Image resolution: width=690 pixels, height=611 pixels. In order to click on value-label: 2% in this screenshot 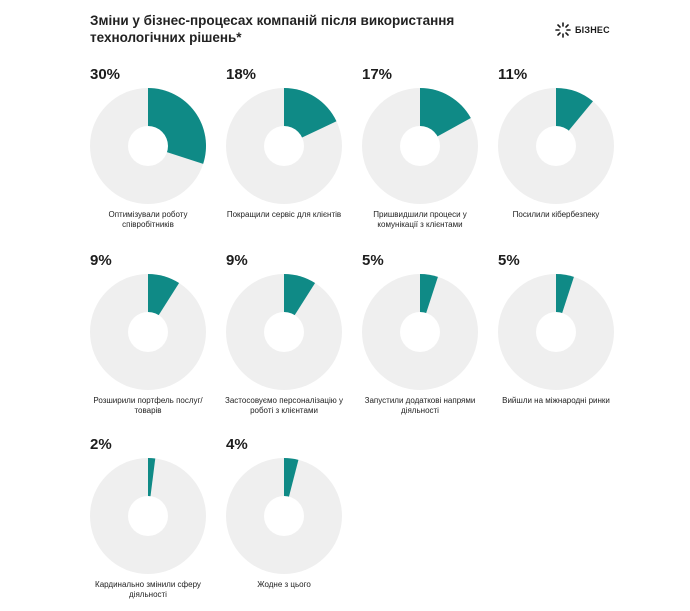, I will do `click(101, 444)`.